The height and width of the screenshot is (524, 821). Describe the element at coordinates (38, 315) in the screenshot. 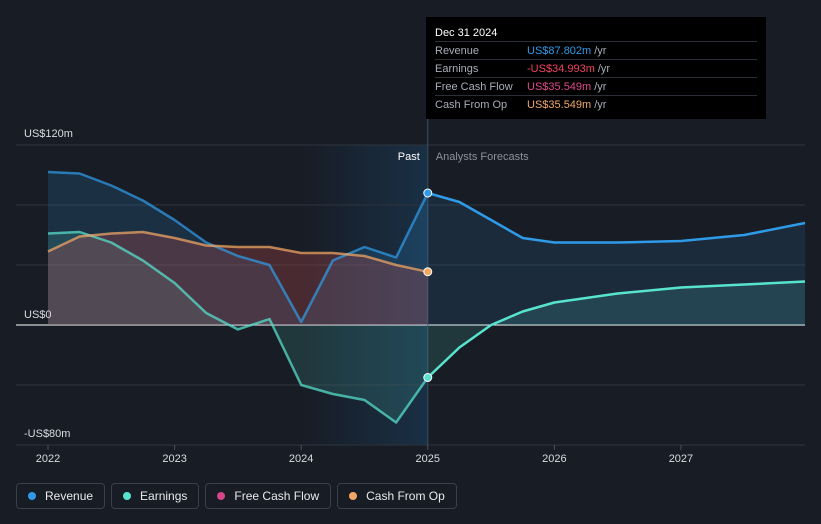

I see `y-label-zero: US$0` at that location.